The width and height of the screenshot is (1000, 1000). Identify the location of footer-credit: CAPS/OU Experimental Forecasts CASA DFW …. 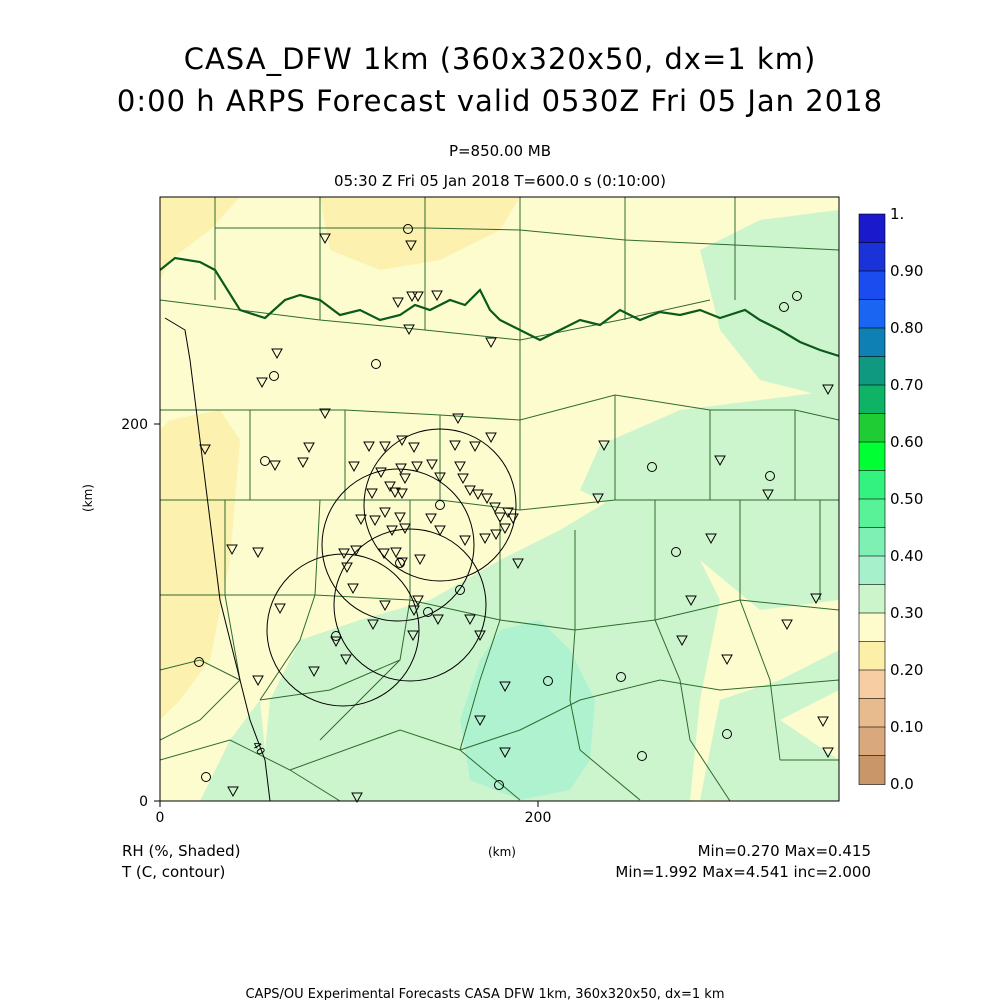
(484, 993).